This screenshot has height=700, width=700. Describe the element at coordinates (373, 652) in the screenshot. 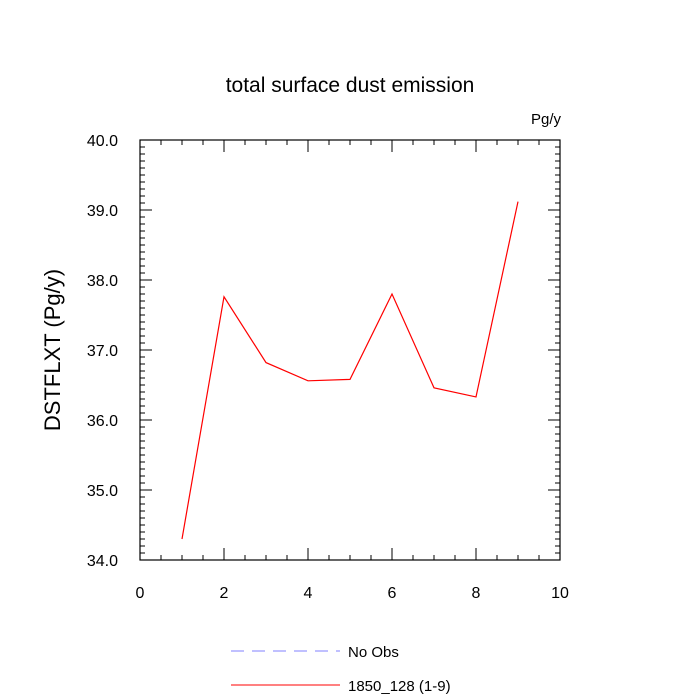

I see `legend-label: No Obs` at that location.